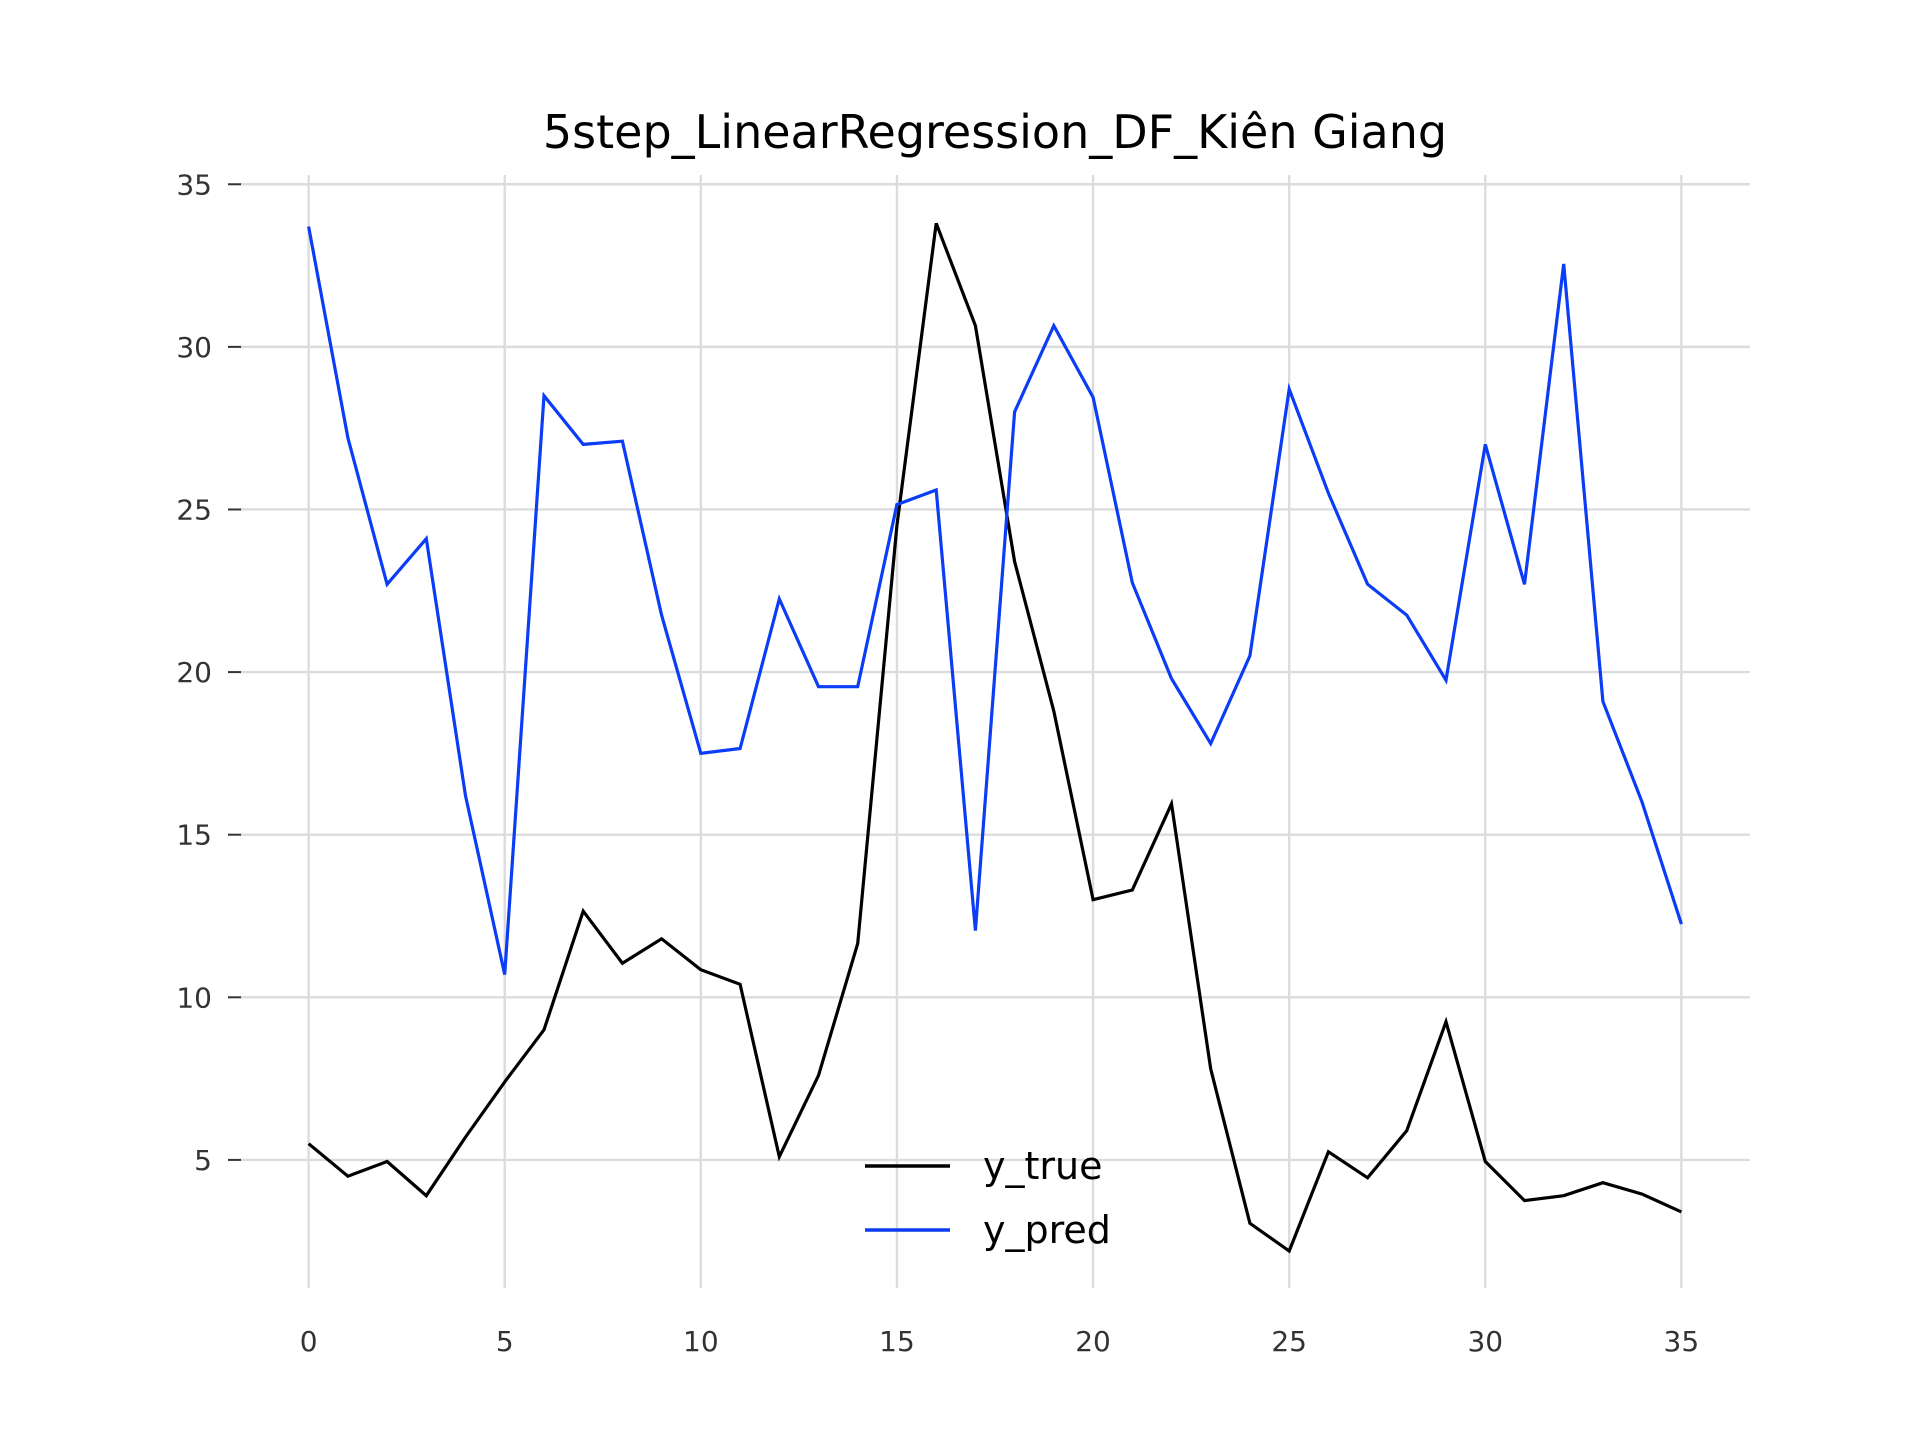 The height and width of the screenshot is (1445, 1920). Describe the element at coordinates (988, 1198) in the screenshot. I see `legend: y_true y_pred` at that location.